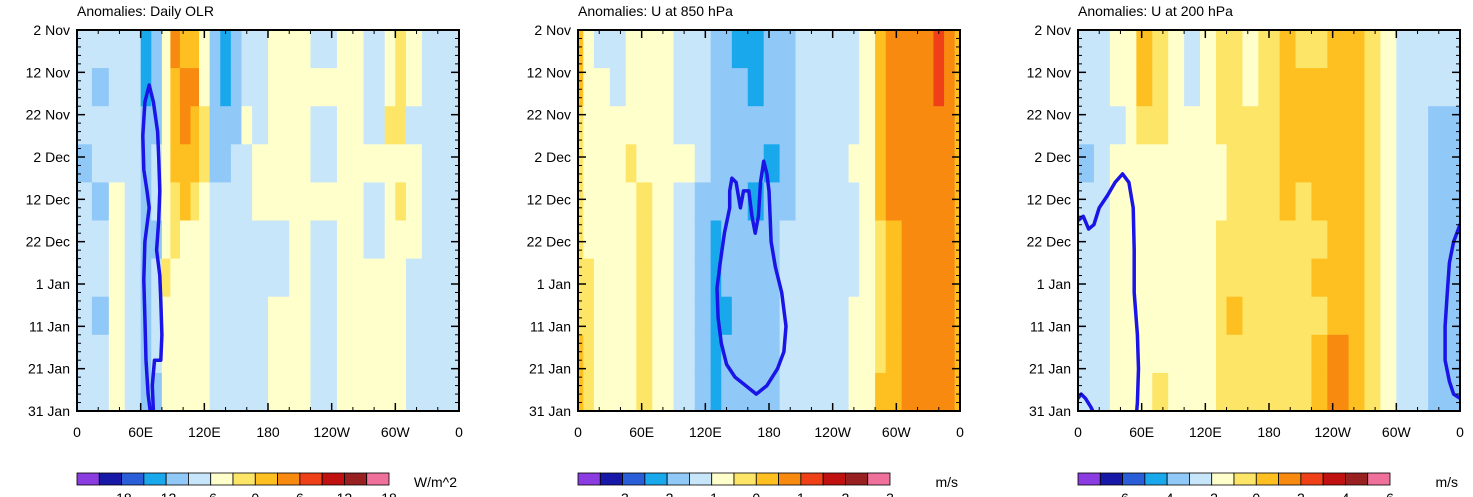 This screenshot has width=1473, height=497. I want to click on y-tick-label: 22 Dec, so click(549, 242).